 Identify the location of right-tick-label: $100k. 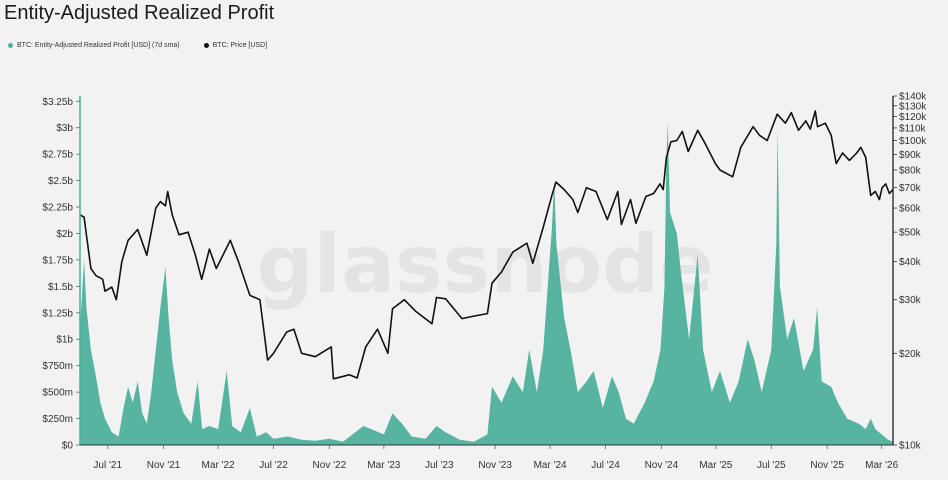
(913, 141).